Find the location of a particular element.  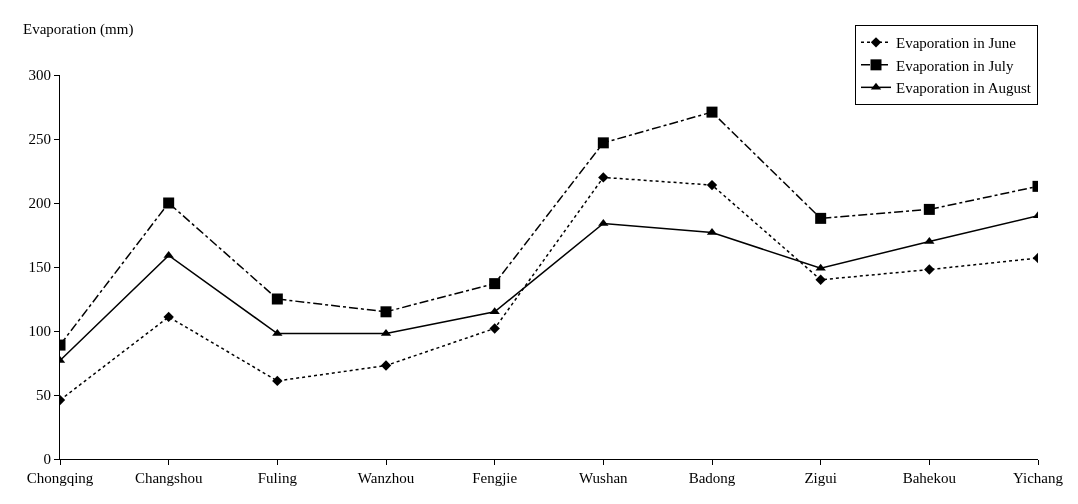

legend-label: Evaporation in August is located at coordinates (964, 88).